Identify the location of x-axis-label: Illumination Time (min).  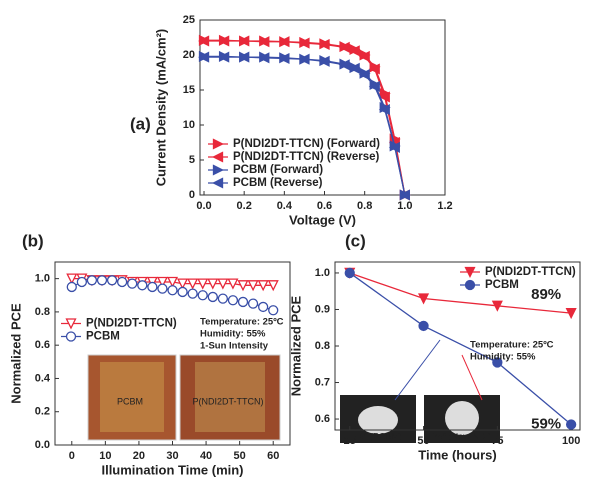
(172, 469).